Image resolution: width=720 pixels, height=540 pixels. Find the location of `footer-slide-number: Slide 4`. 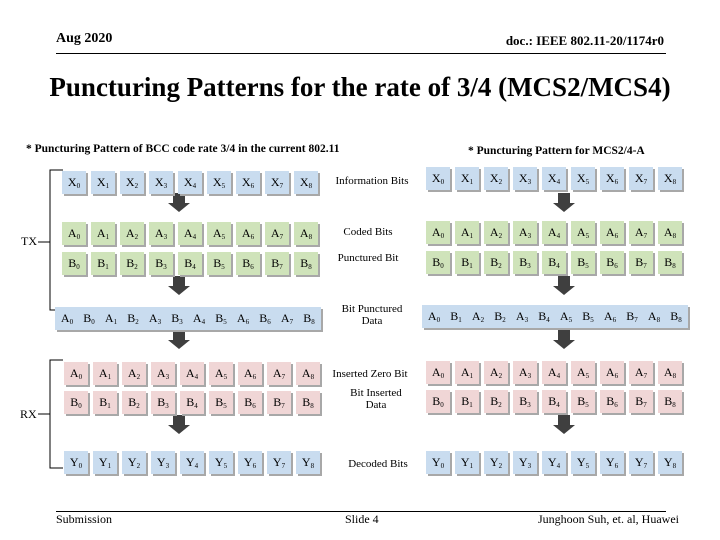

footer-slide-number: Slide 4 is located at coordinates (362, 519).